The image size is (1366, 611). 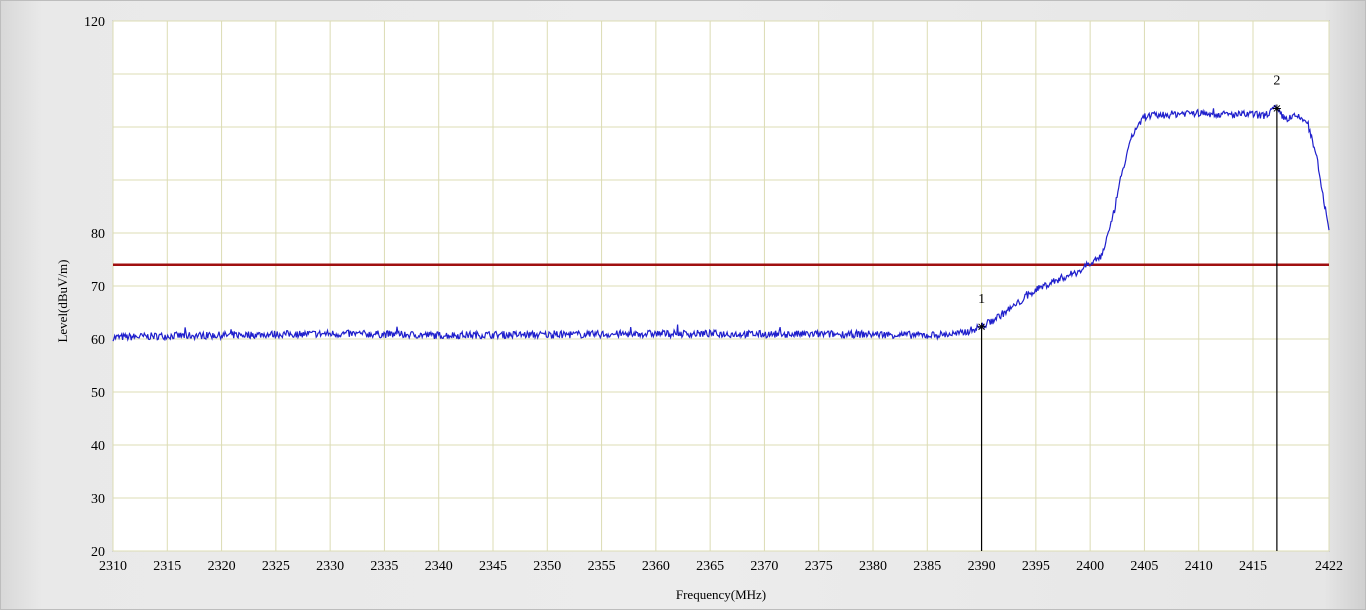 I want to click on x-tick-label: 2340, so click(x=439, y=566).